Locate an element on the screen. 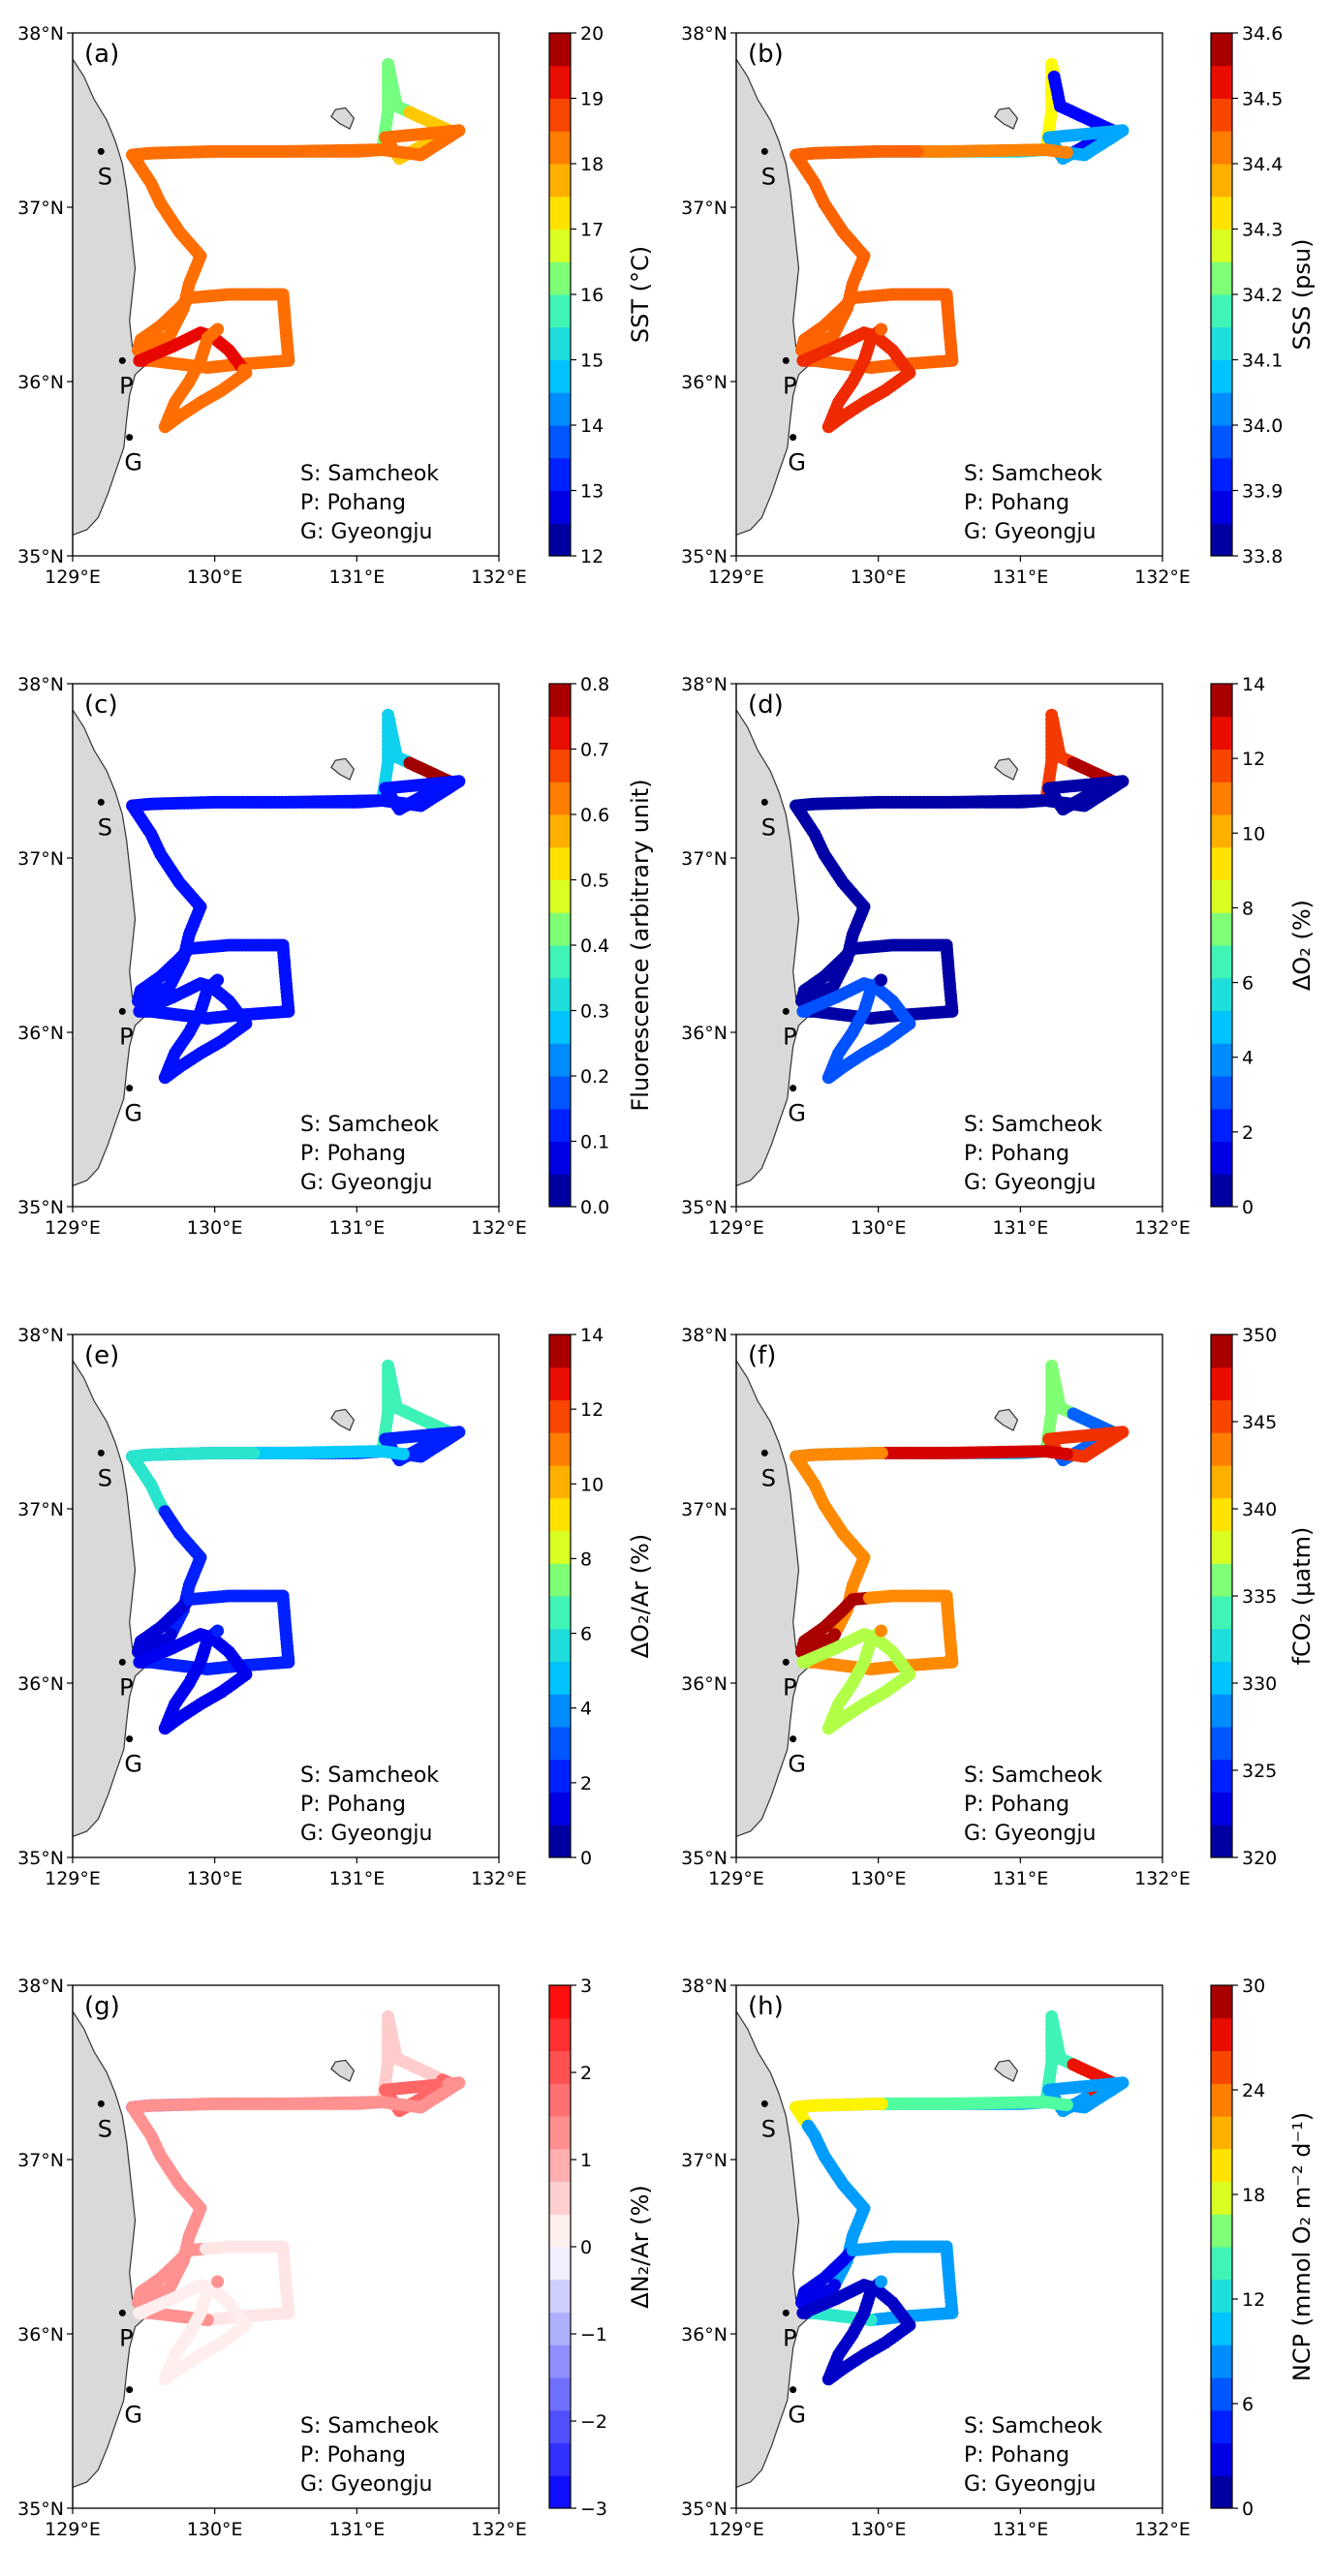 The width and height of the screenshot is (1332, 2576). colorbar-tick-label: 34.0 is located at coordinates (1263, 426).